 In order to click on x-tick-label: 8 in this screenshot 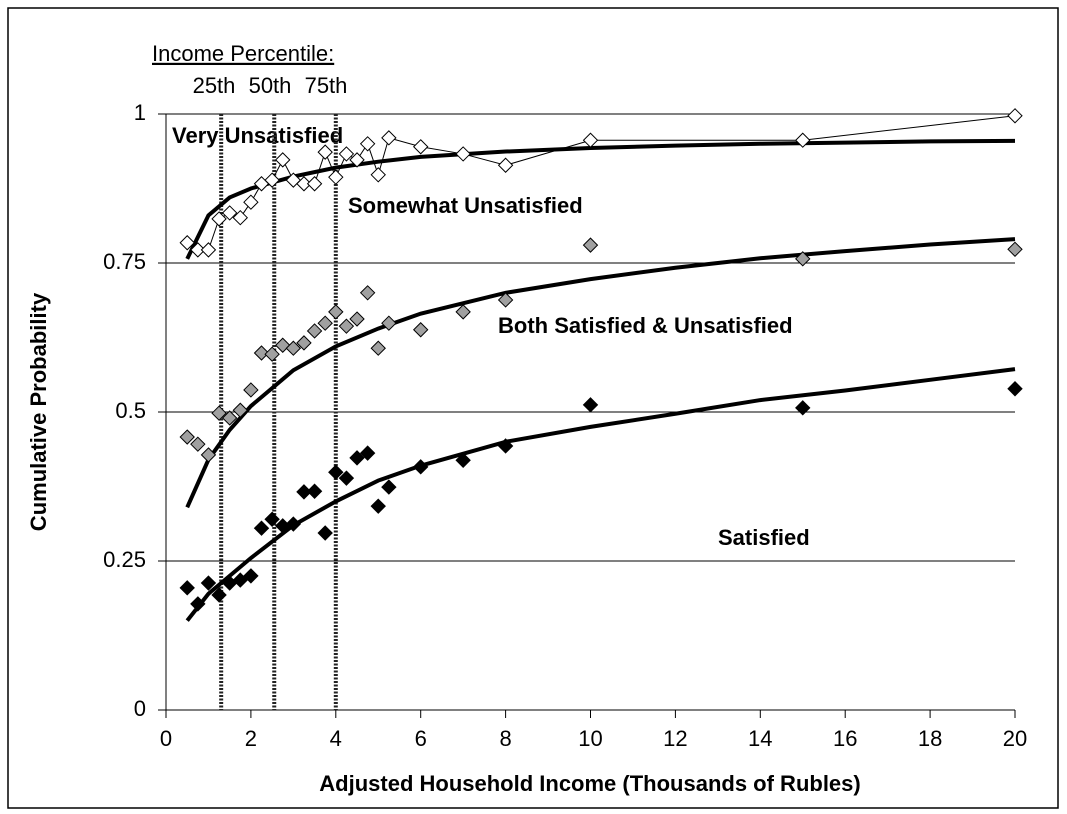, I will do `click(505, 738)`.